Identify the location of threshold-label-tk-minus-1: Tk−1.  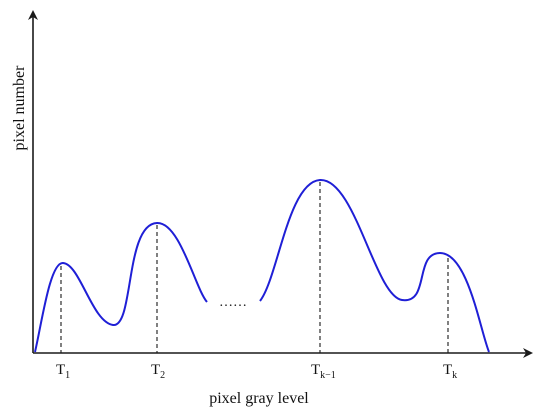
(323, 371).